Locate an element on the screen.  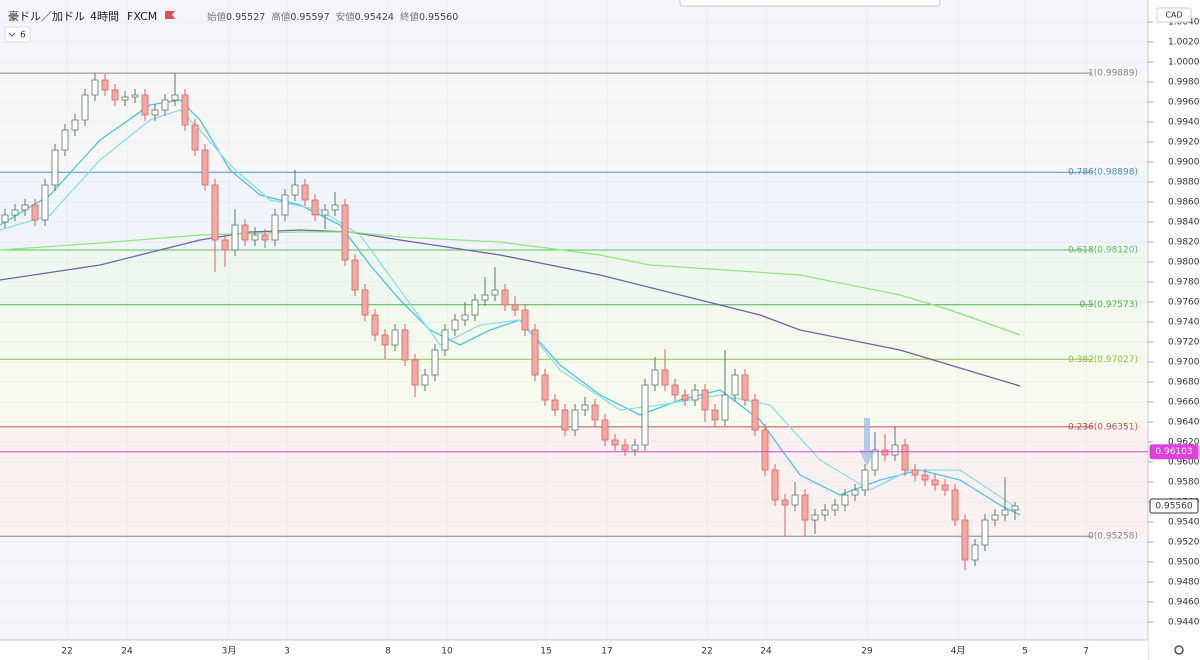
fib-label: 0.236(0.96351) is located at coordinates (1103, 427).